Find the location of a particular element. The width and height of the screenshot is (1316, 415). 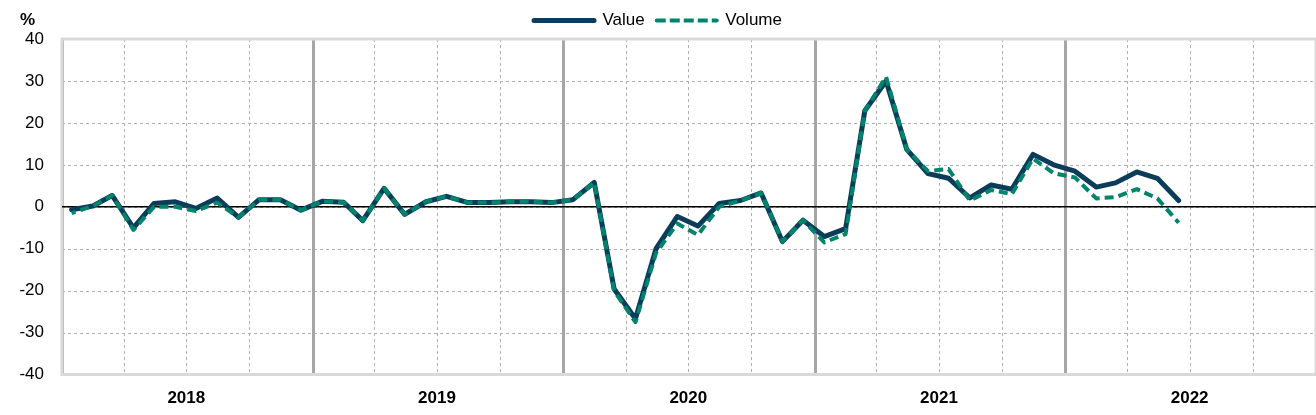

legend-label: Value is located at coordinates (623, 20).